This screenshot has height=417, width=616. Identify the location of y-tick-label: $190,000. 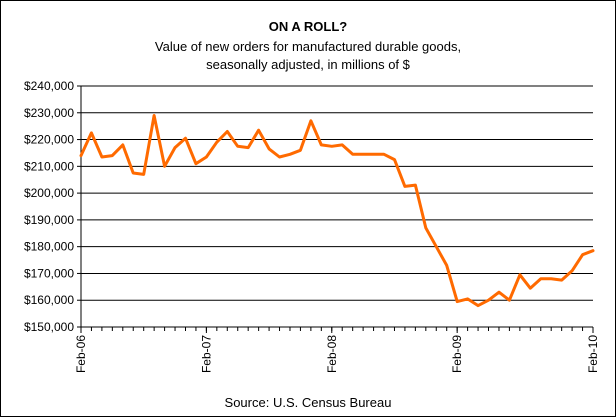
(49, 220).